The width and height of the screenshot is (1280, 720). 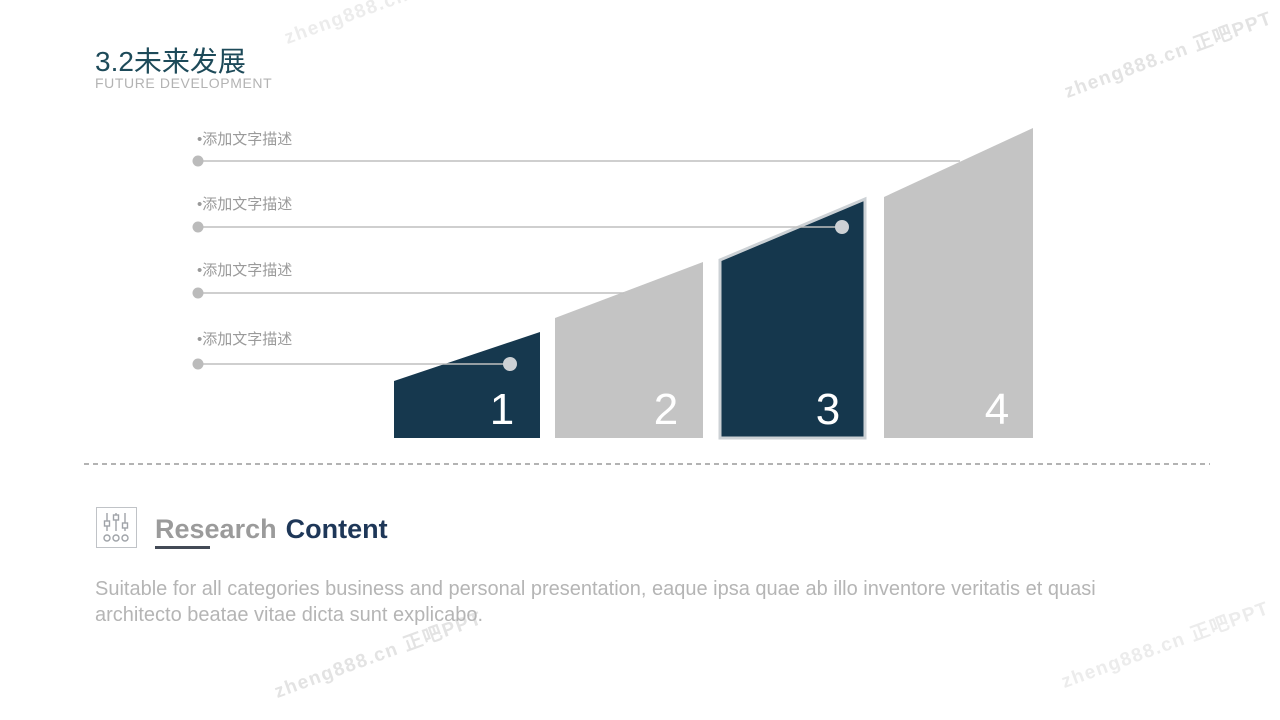 What do you see at coordinates (245, 339) in the screenshot?
I see `callout-label-4: •添加文字描述` at bounding box center [245, 339].